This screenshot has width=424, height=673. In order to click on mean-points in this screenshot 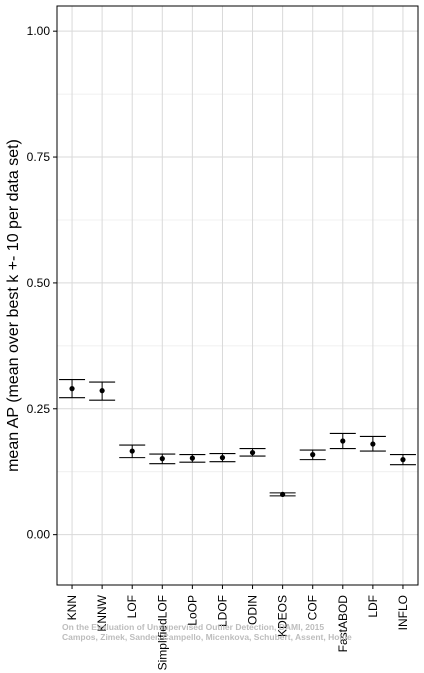, I will do `click(237, 441)`.